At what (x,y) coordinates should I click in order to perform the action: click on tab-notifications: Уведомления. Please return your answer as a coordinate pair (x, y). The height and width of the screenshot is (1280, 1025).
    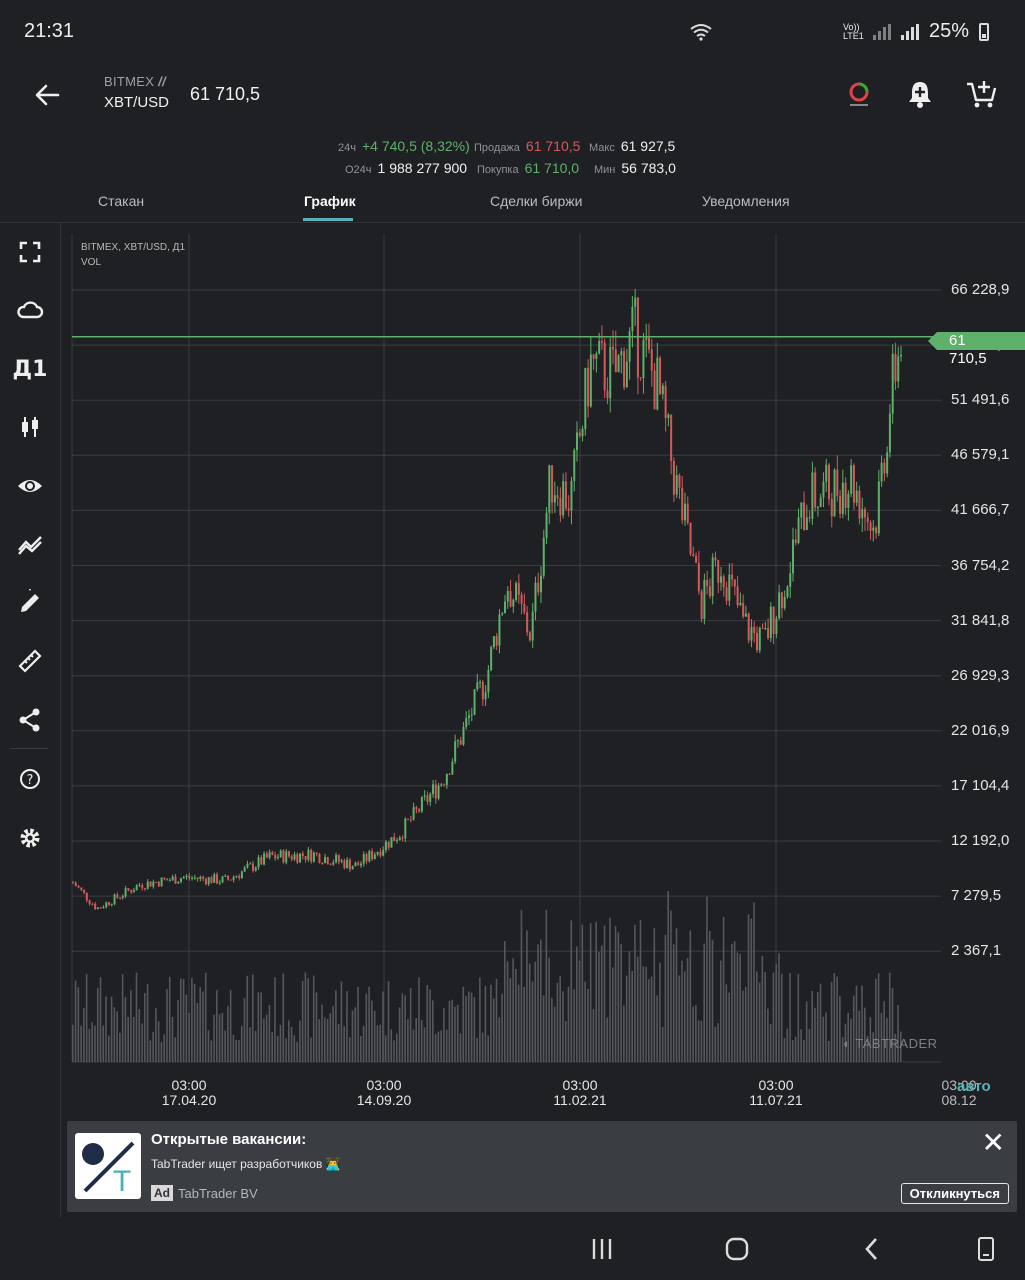
    Looking at the image, I should click on (746, 201).